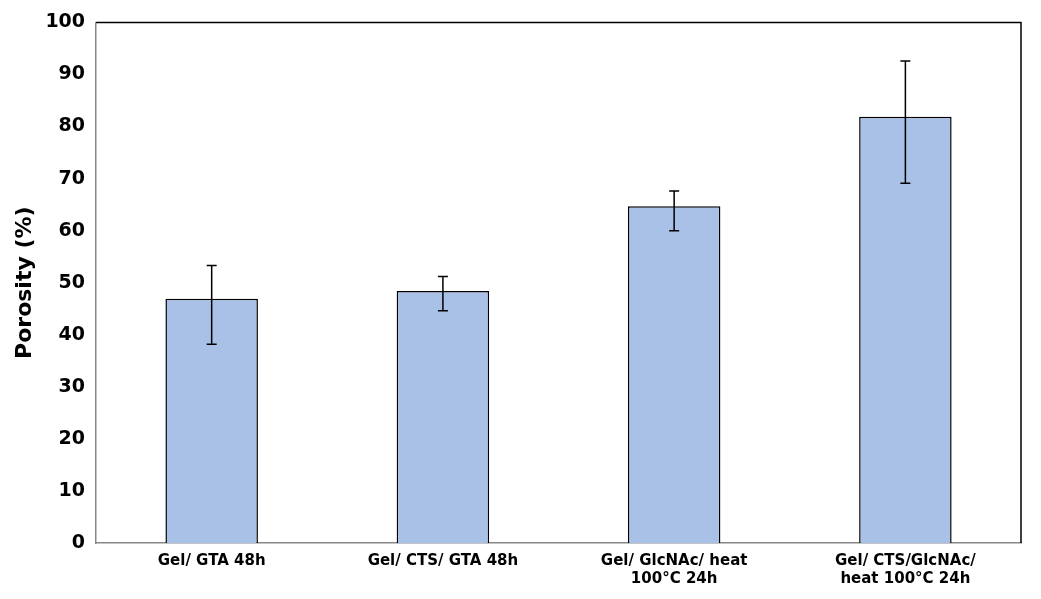 The image size is (1041, 599). Describe the element at coordinates (23, 282) in the screenshot. I see `y-axis-title: Porosity (%)` at that location.